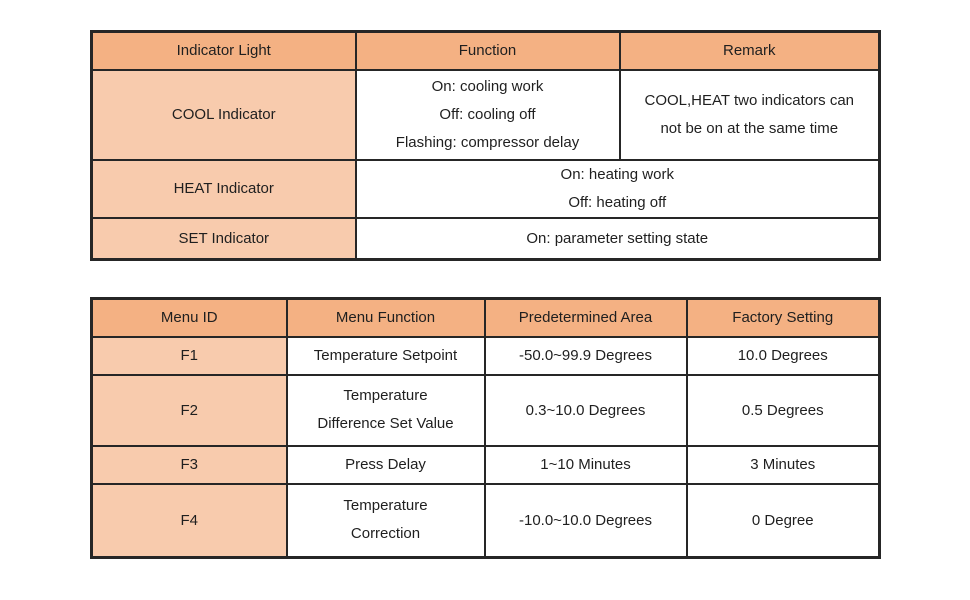 This screenshot has height=600, width=970. Describe the element at coordinates (385, 395) in the screenshot. I see `f2-function-line-1: Temperature` at that location.